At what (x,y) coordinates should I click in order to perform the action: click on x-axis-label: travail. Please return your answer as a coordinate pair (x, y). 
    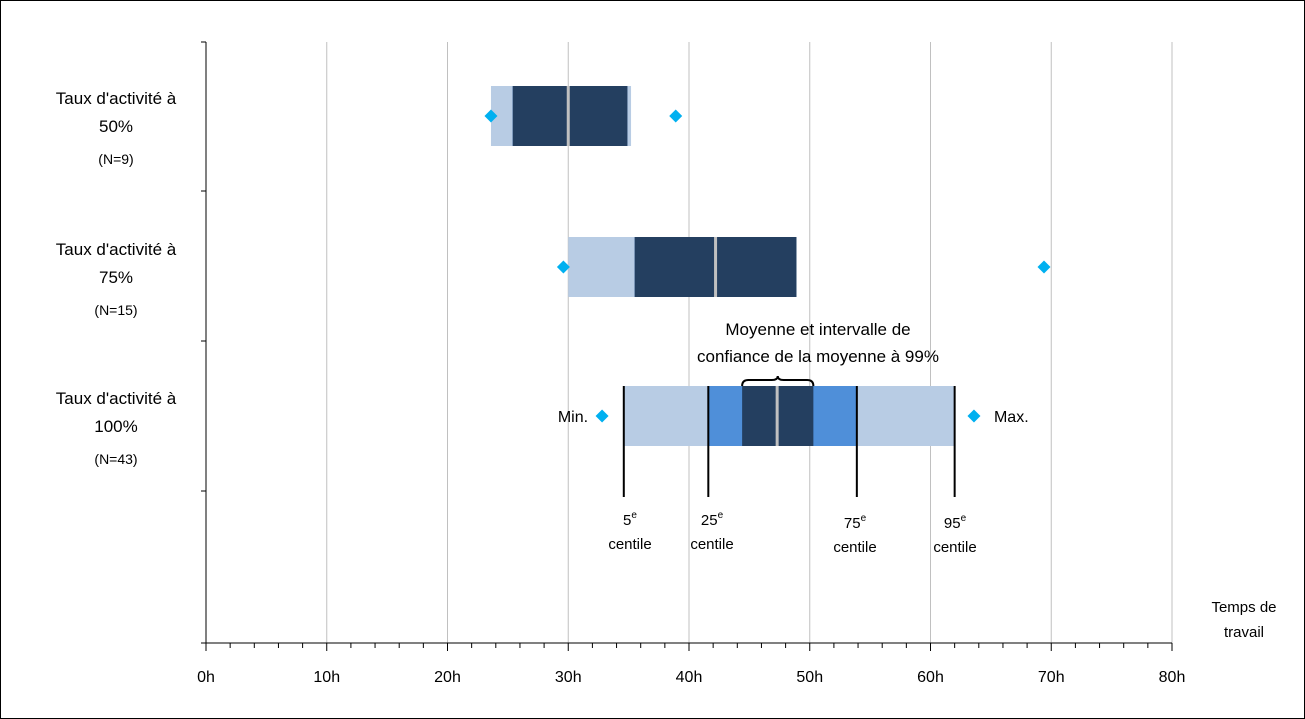
    Looking at the image, I should click on (1244, 632).